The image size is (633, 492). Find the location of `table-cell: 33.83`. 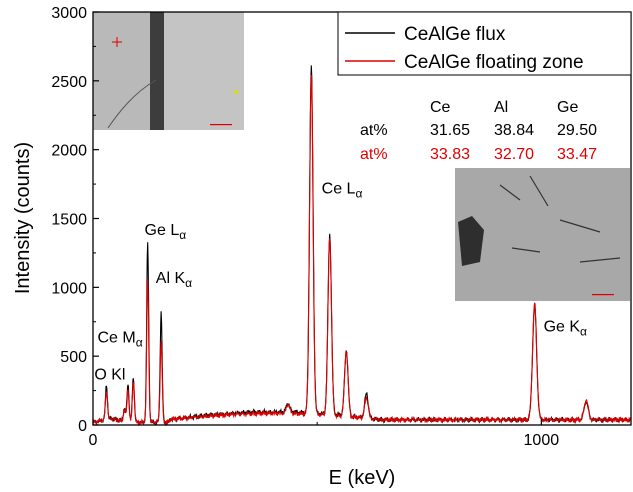

table-cell: 33.83 is located at coordinates (450, 154).